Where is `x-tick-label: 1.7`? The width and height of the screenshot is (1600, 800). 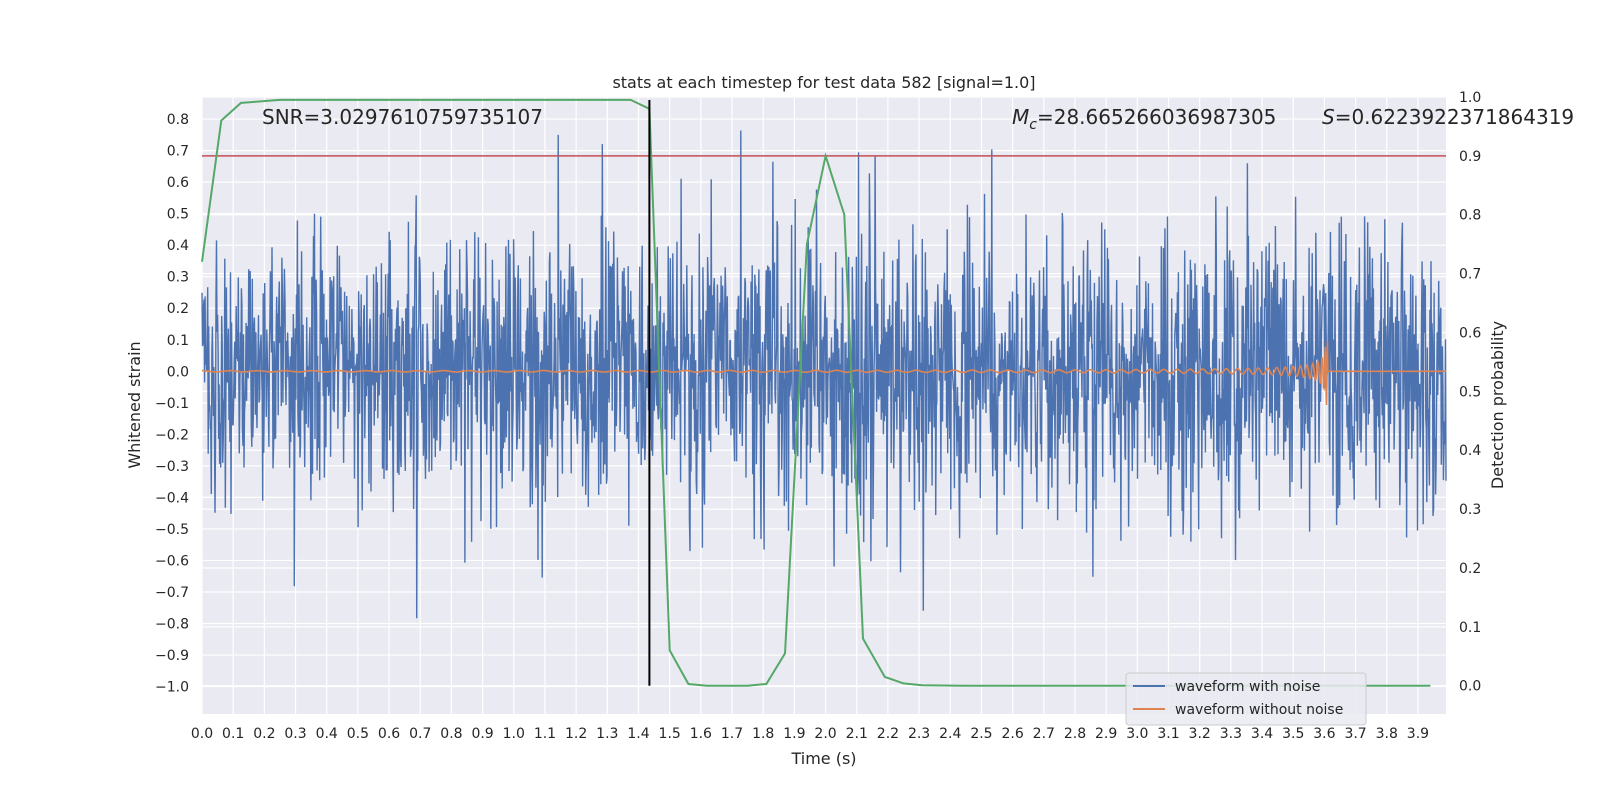
x-tick-label: 1.7 is located at coordinates (732, 734).